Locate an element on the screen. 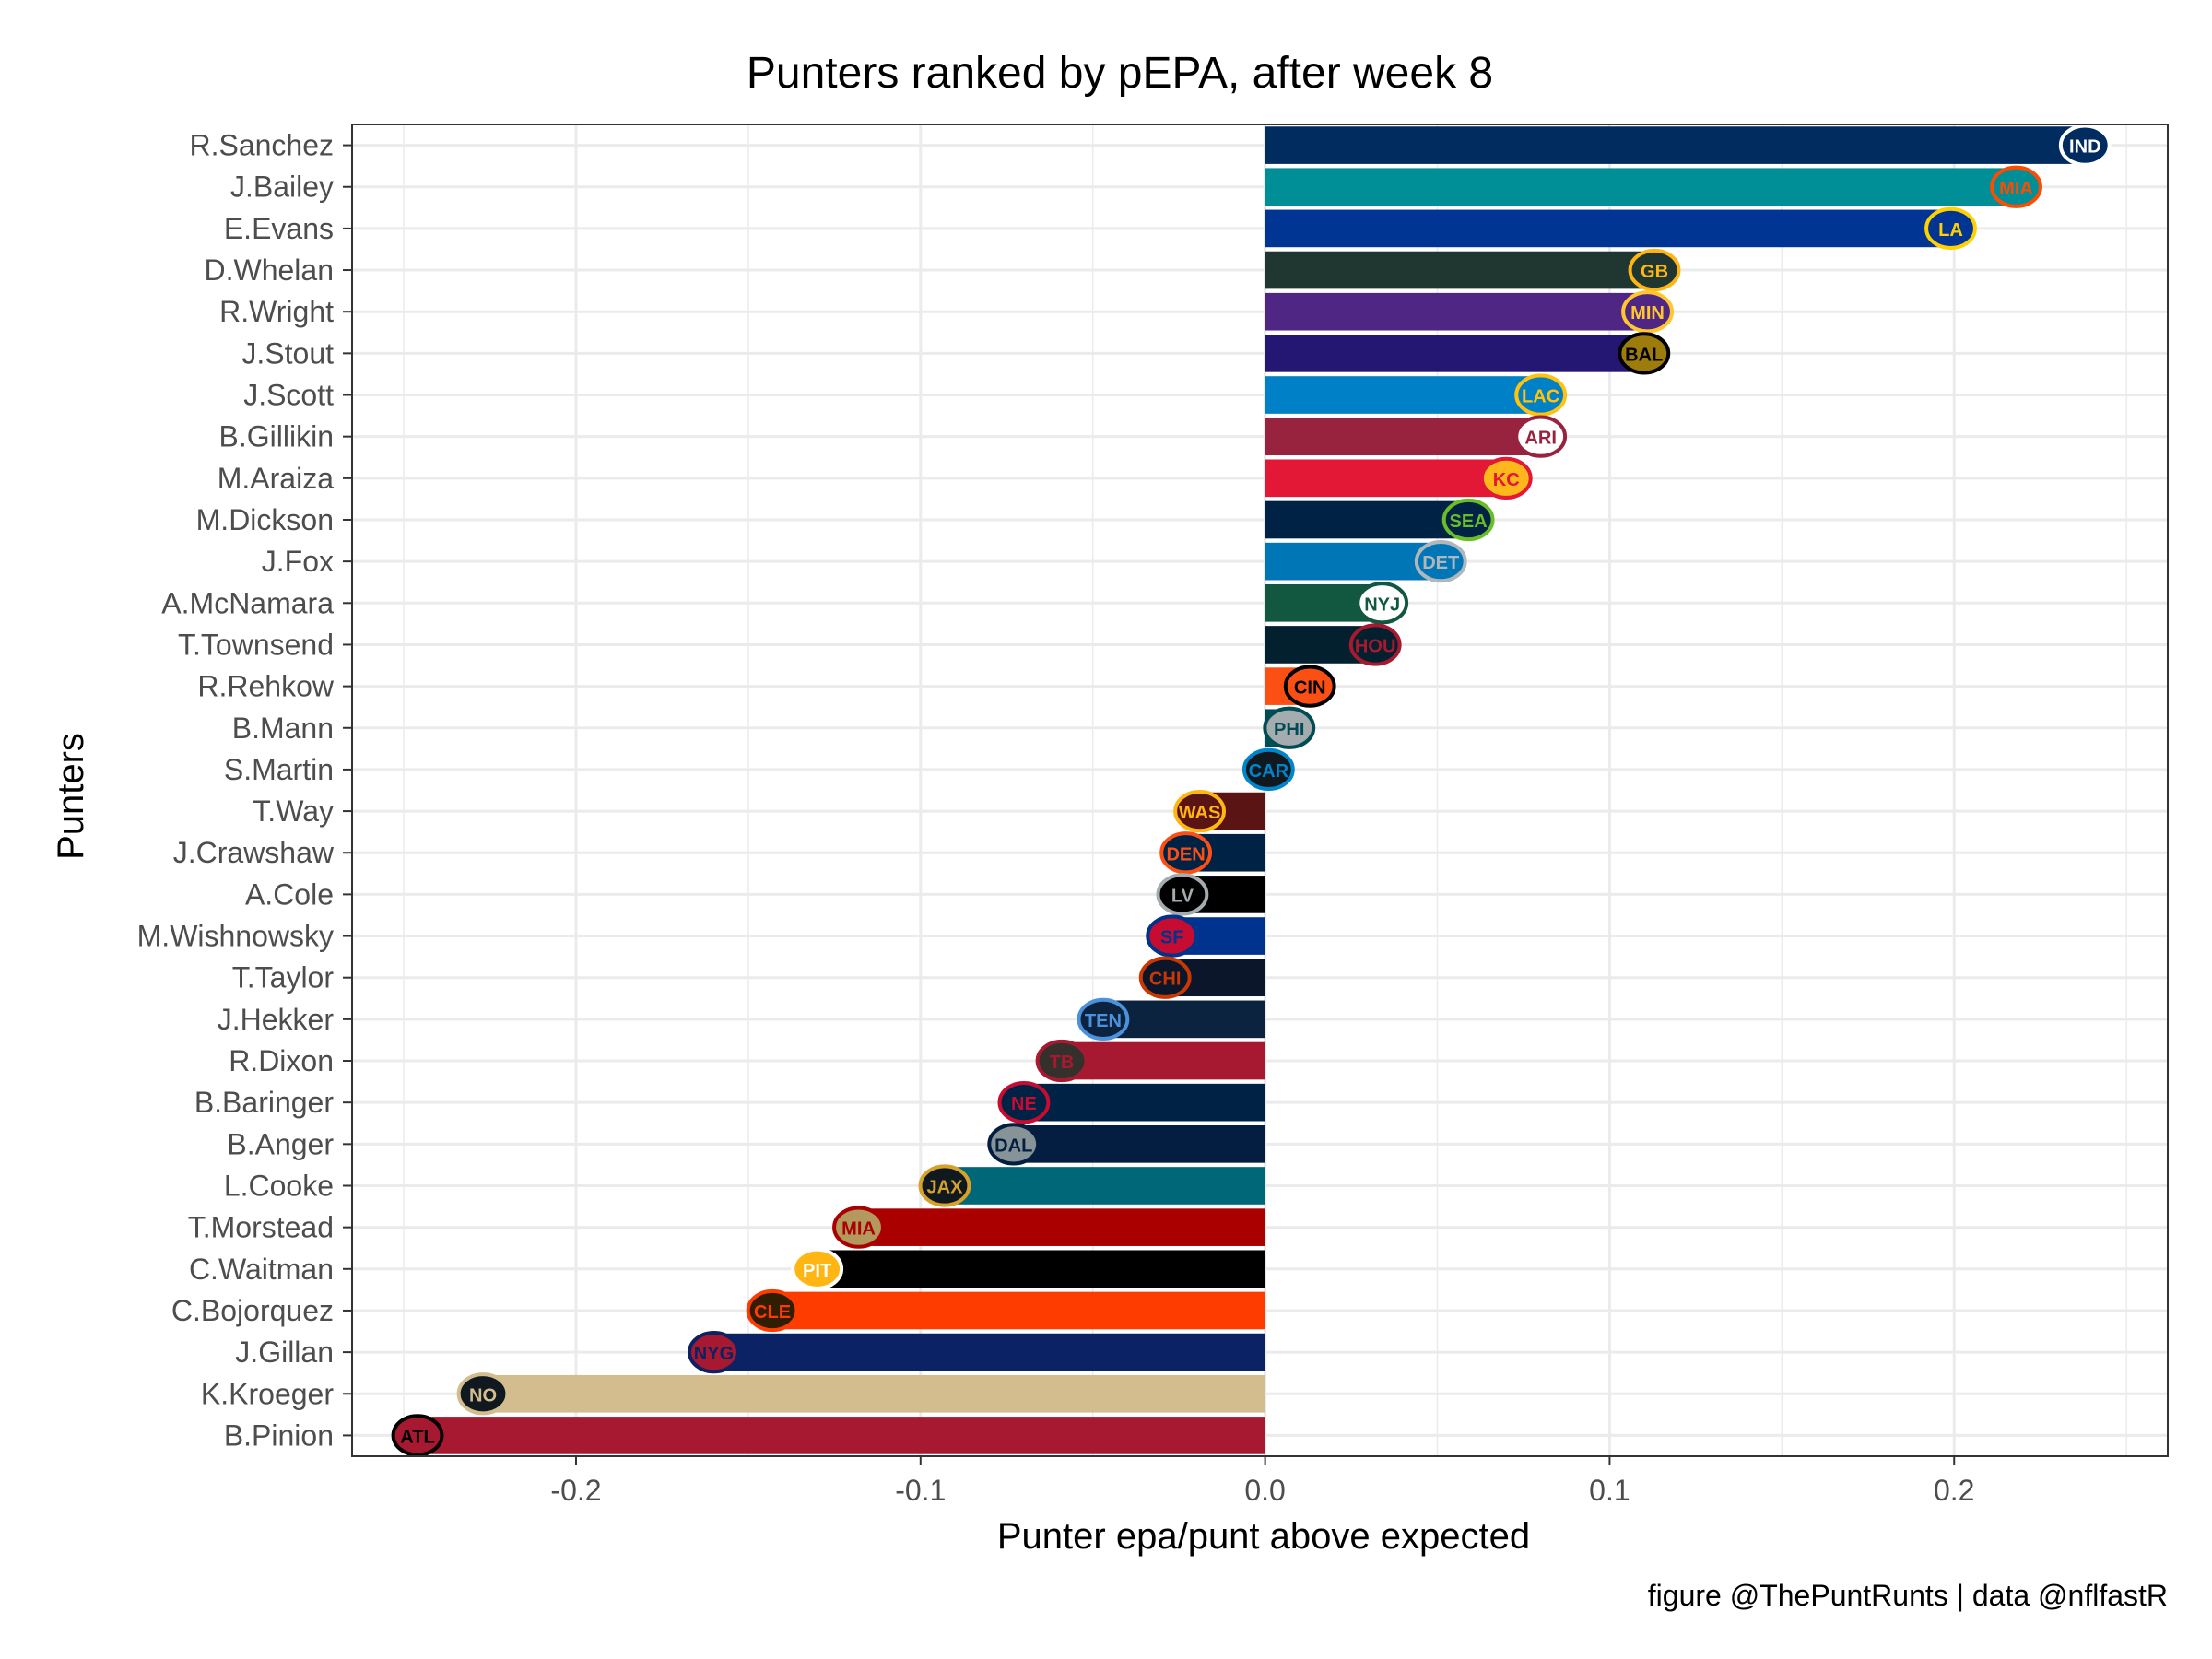 Image resolution: width=2212 pixels, height=1659 pixels. svg-text: NO is located at coordinates (483, 1395).